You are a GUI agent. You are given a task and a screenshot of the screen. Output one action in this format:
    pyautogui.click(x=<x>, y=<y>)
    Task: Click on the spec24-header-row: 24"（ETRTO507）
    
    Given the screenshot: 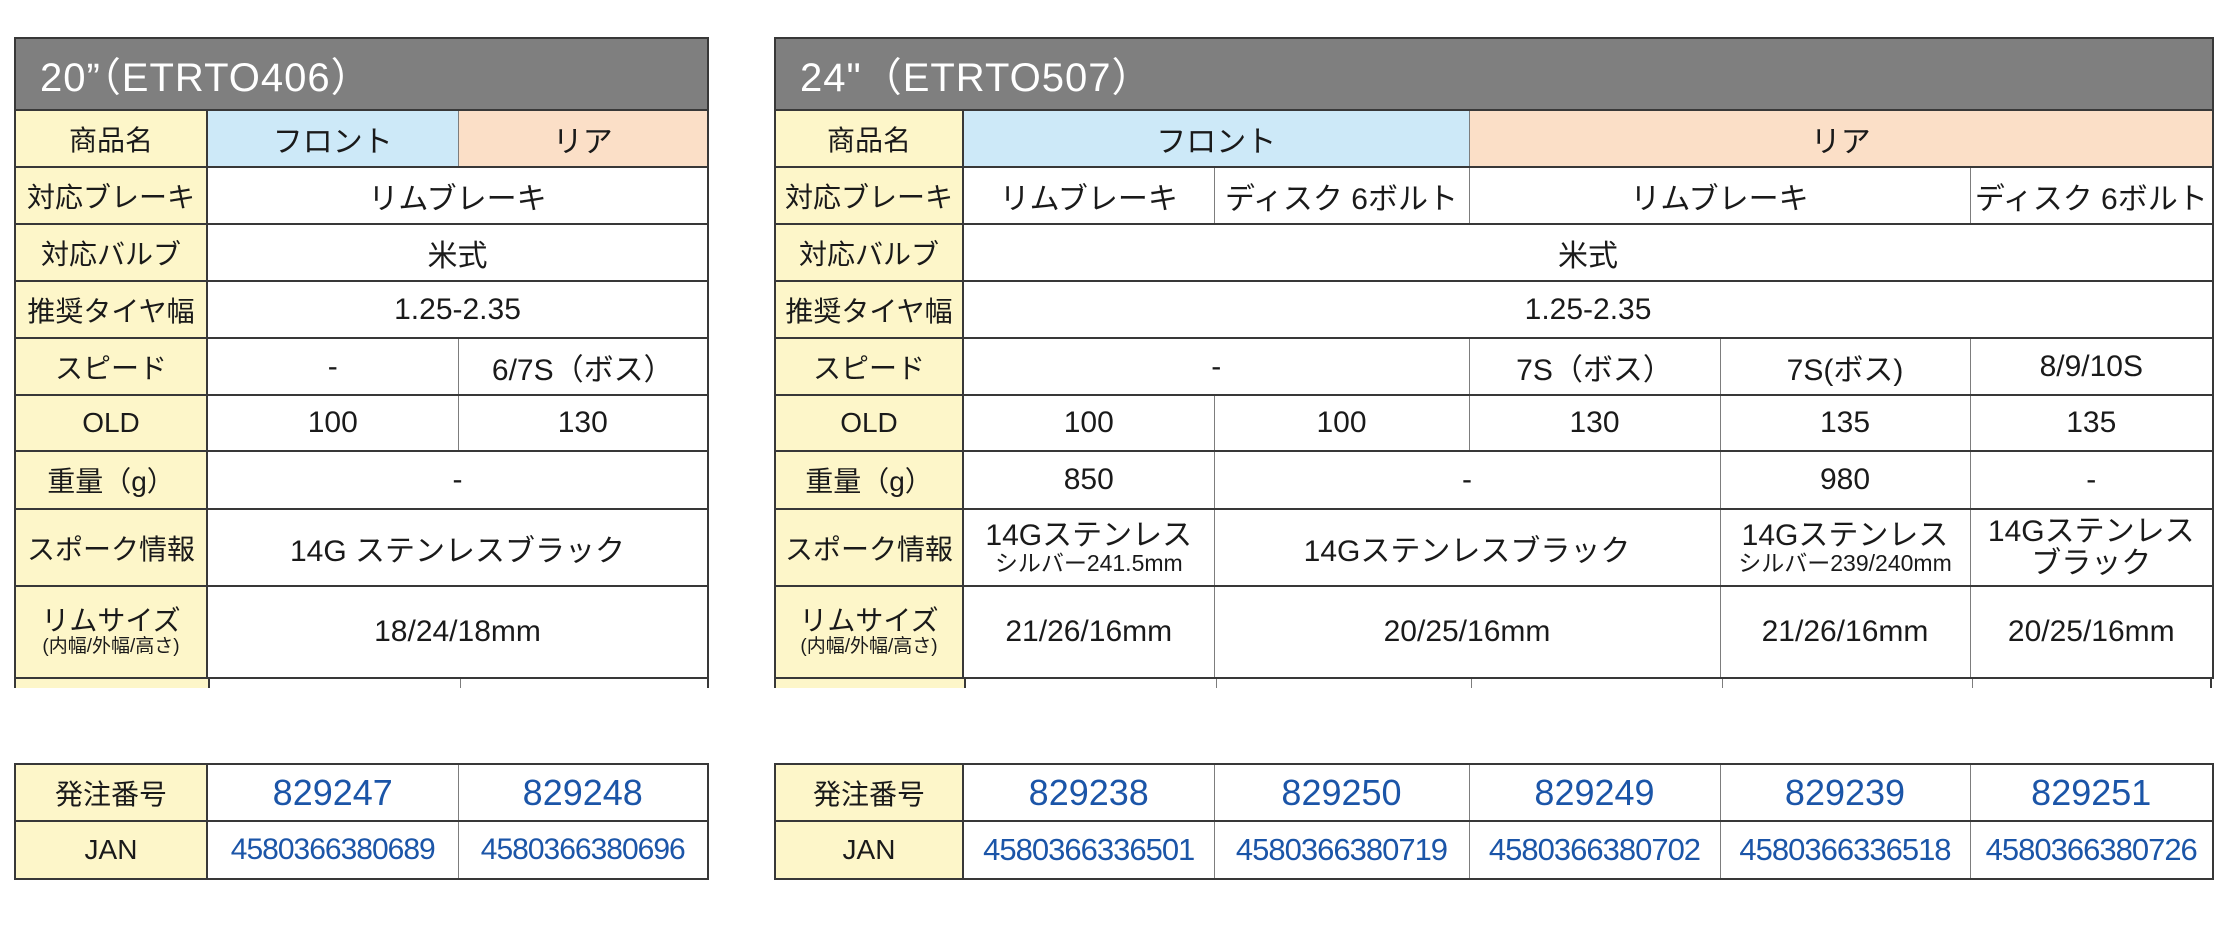 What is the action you would take?
    pyautogui.click(x=1494, y=74)
    